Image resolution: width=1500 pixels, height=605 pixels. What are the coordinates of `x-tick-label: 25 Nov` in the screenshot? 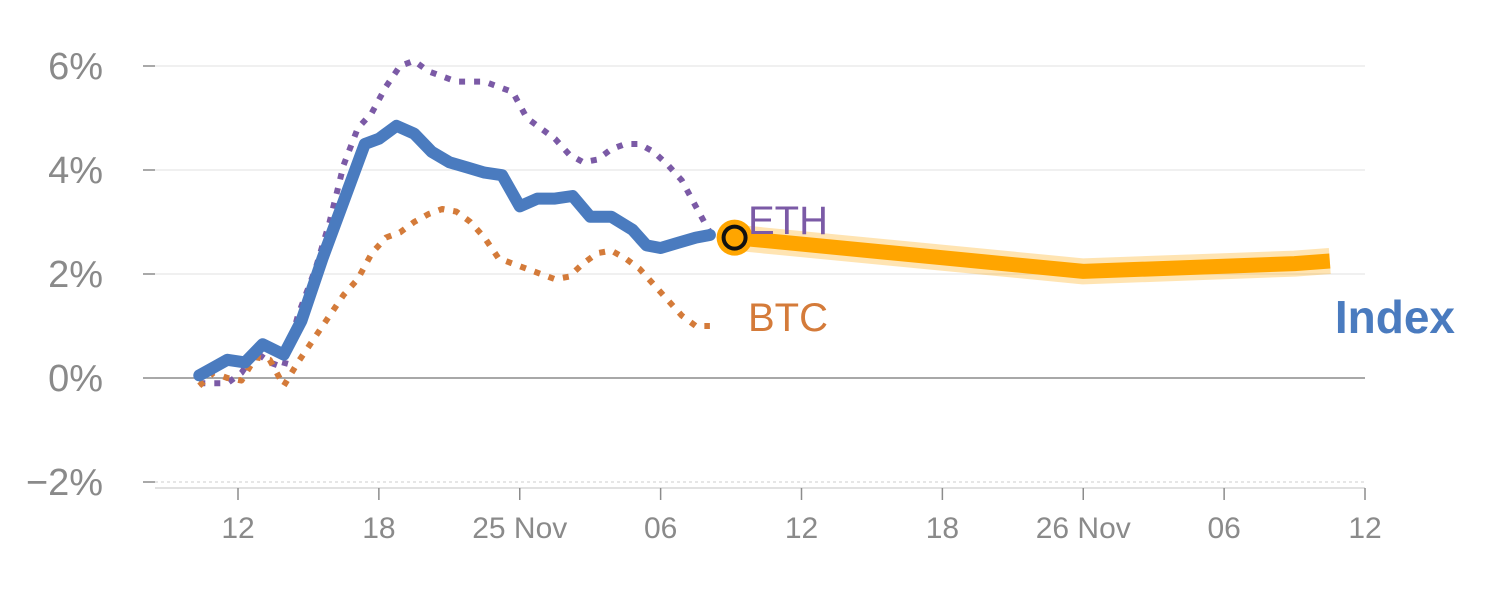 It's located at (519, 528).